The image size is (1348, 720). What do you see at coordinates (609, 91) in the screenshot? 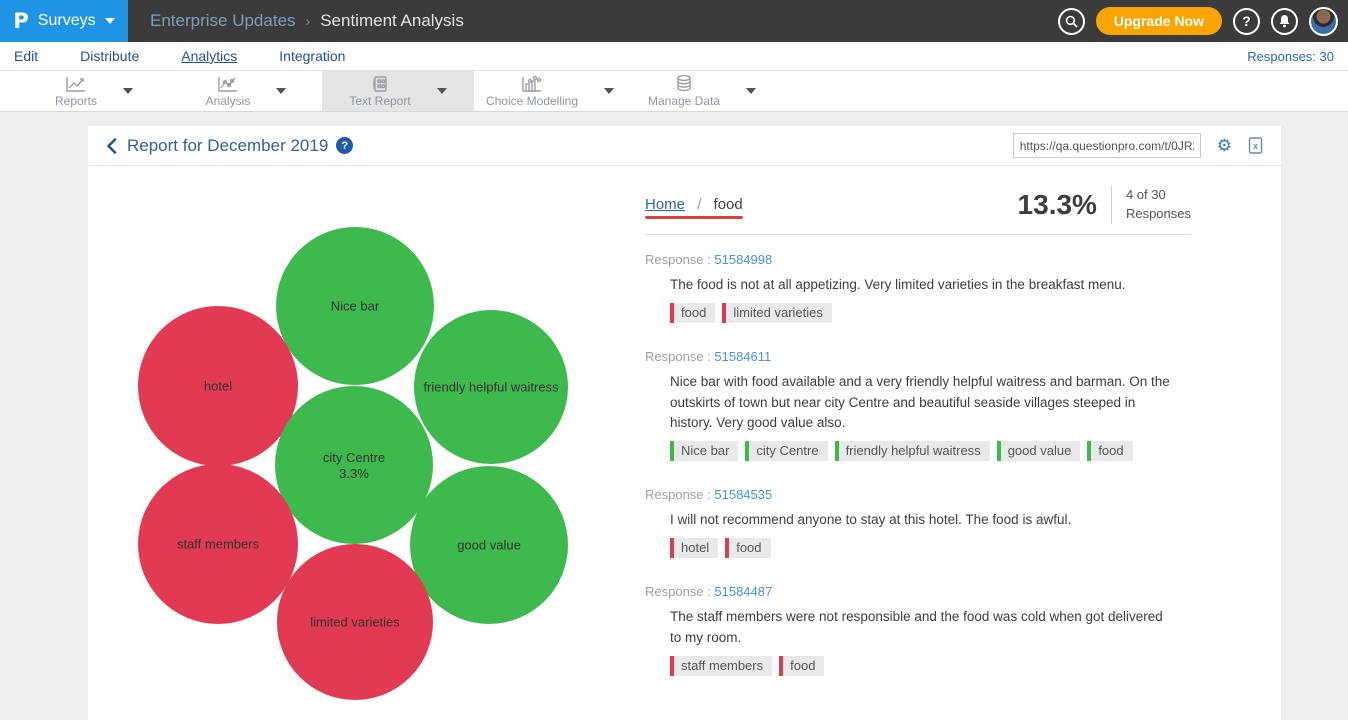
I see `choice-modelling-dropdown-caret` at bounding box center [609, 91].